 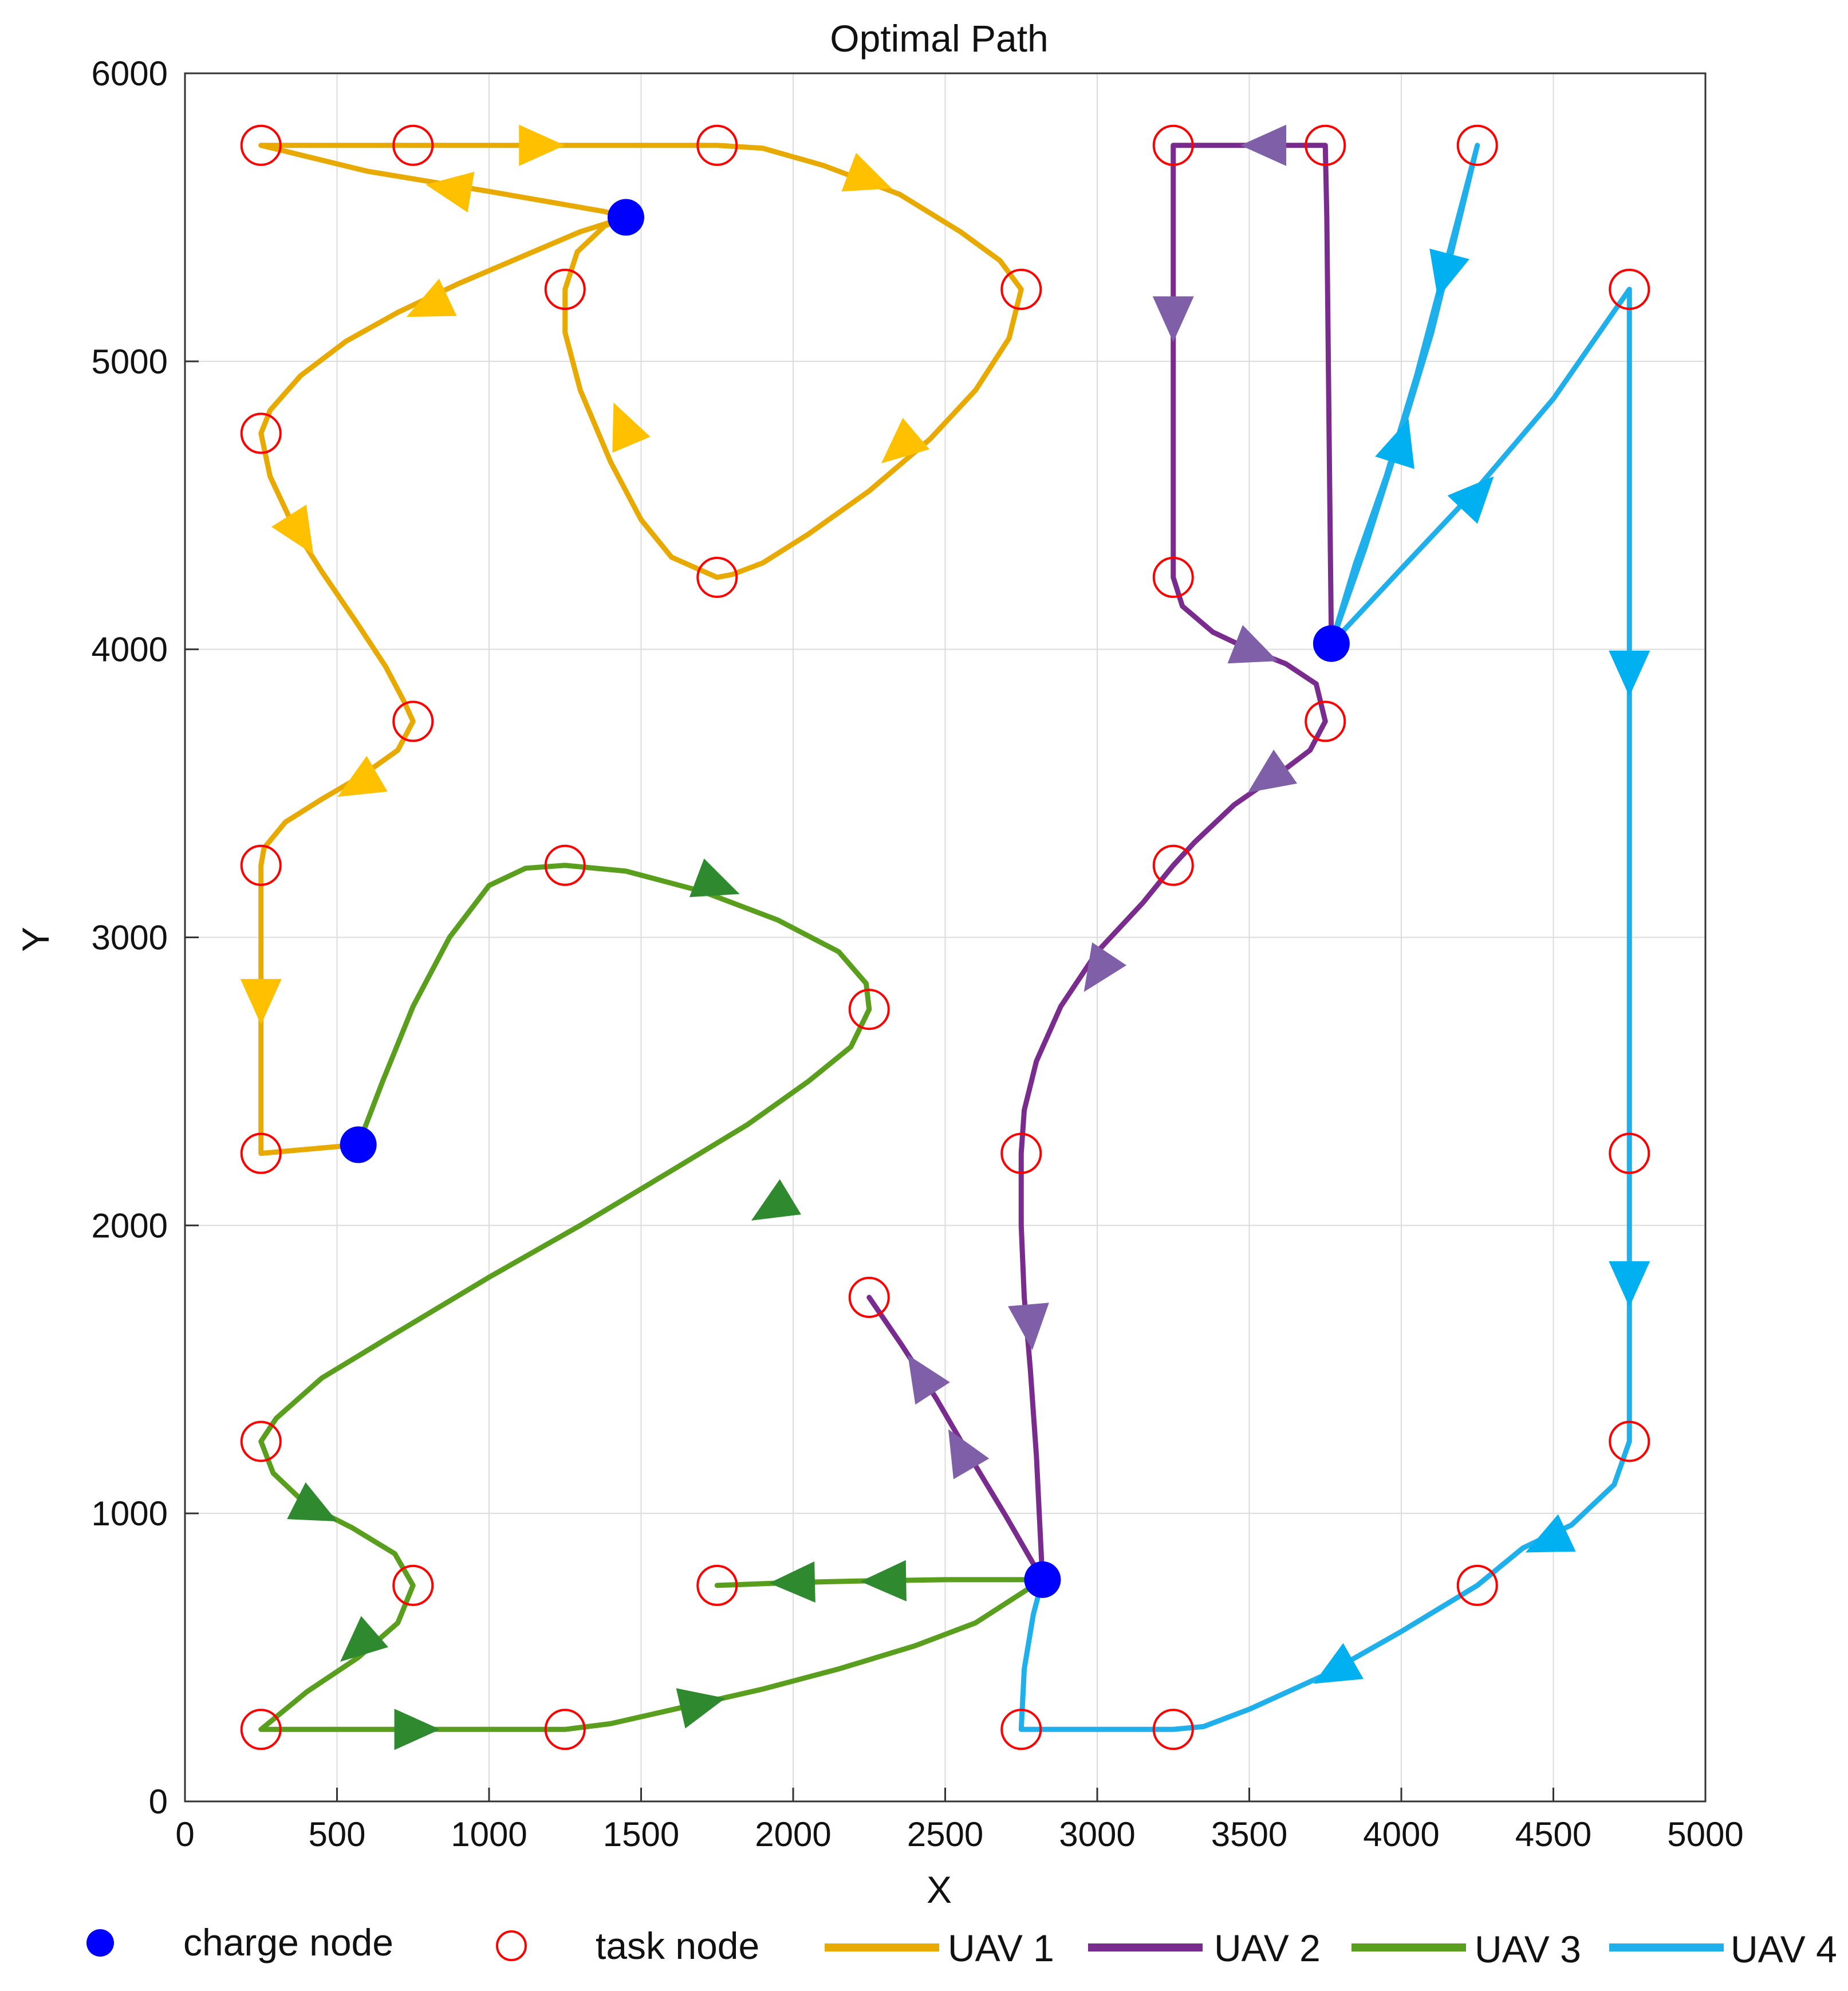 What do you see at coordinates (1401, 1834) in the screenshot?
I see `x-tick-label: 4000` at bounding box center [1401, 1834].